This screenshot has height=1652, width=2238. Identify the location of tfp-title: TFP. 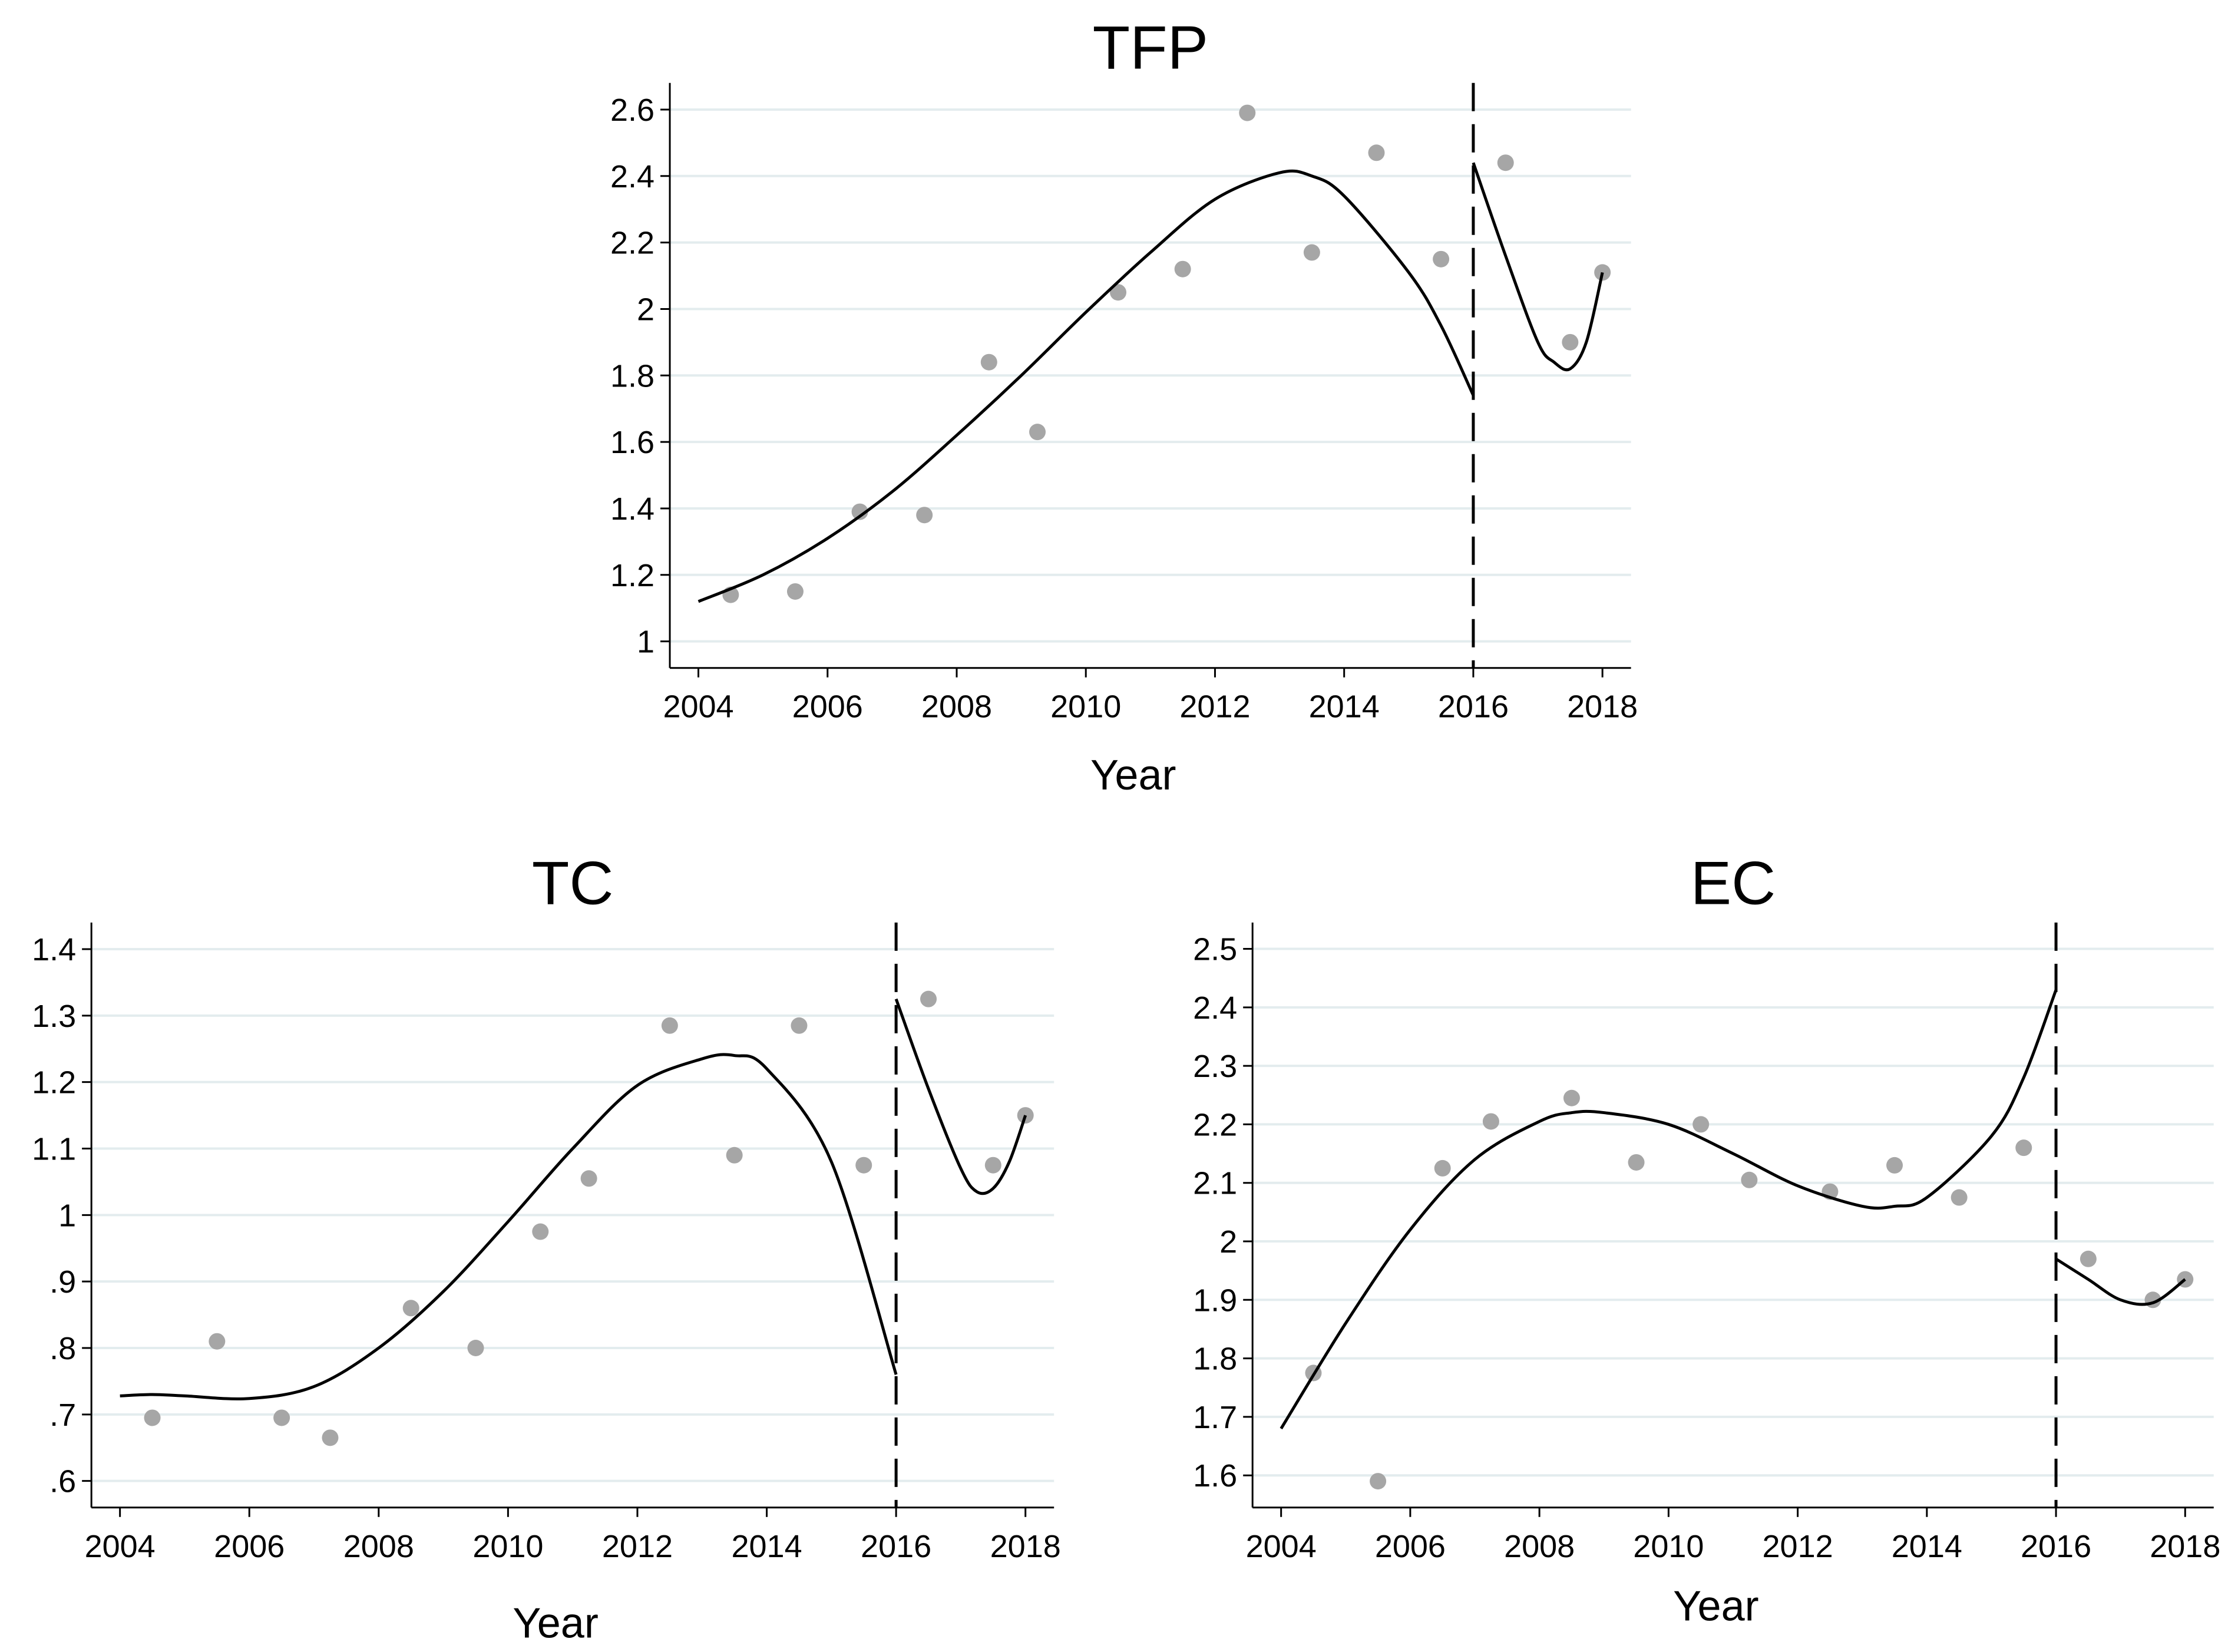
(1150, 48).